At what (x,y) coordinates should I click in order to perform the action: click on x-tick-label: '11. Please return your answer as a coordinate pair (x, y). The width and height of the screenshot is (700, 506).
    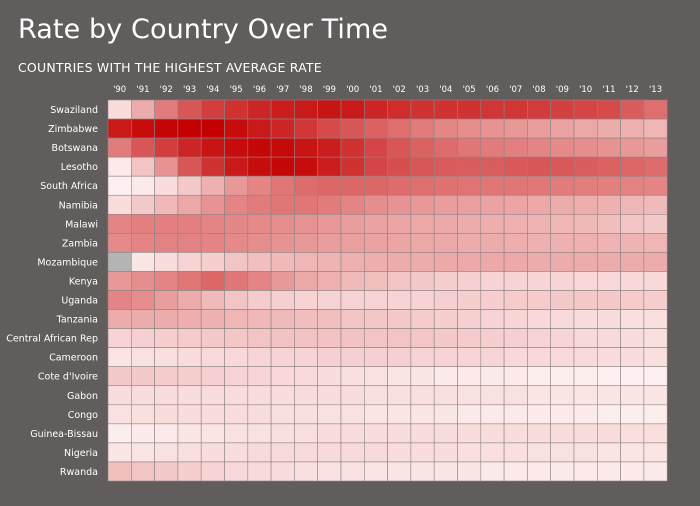
    Looking at the image, I should click on (608, 90).